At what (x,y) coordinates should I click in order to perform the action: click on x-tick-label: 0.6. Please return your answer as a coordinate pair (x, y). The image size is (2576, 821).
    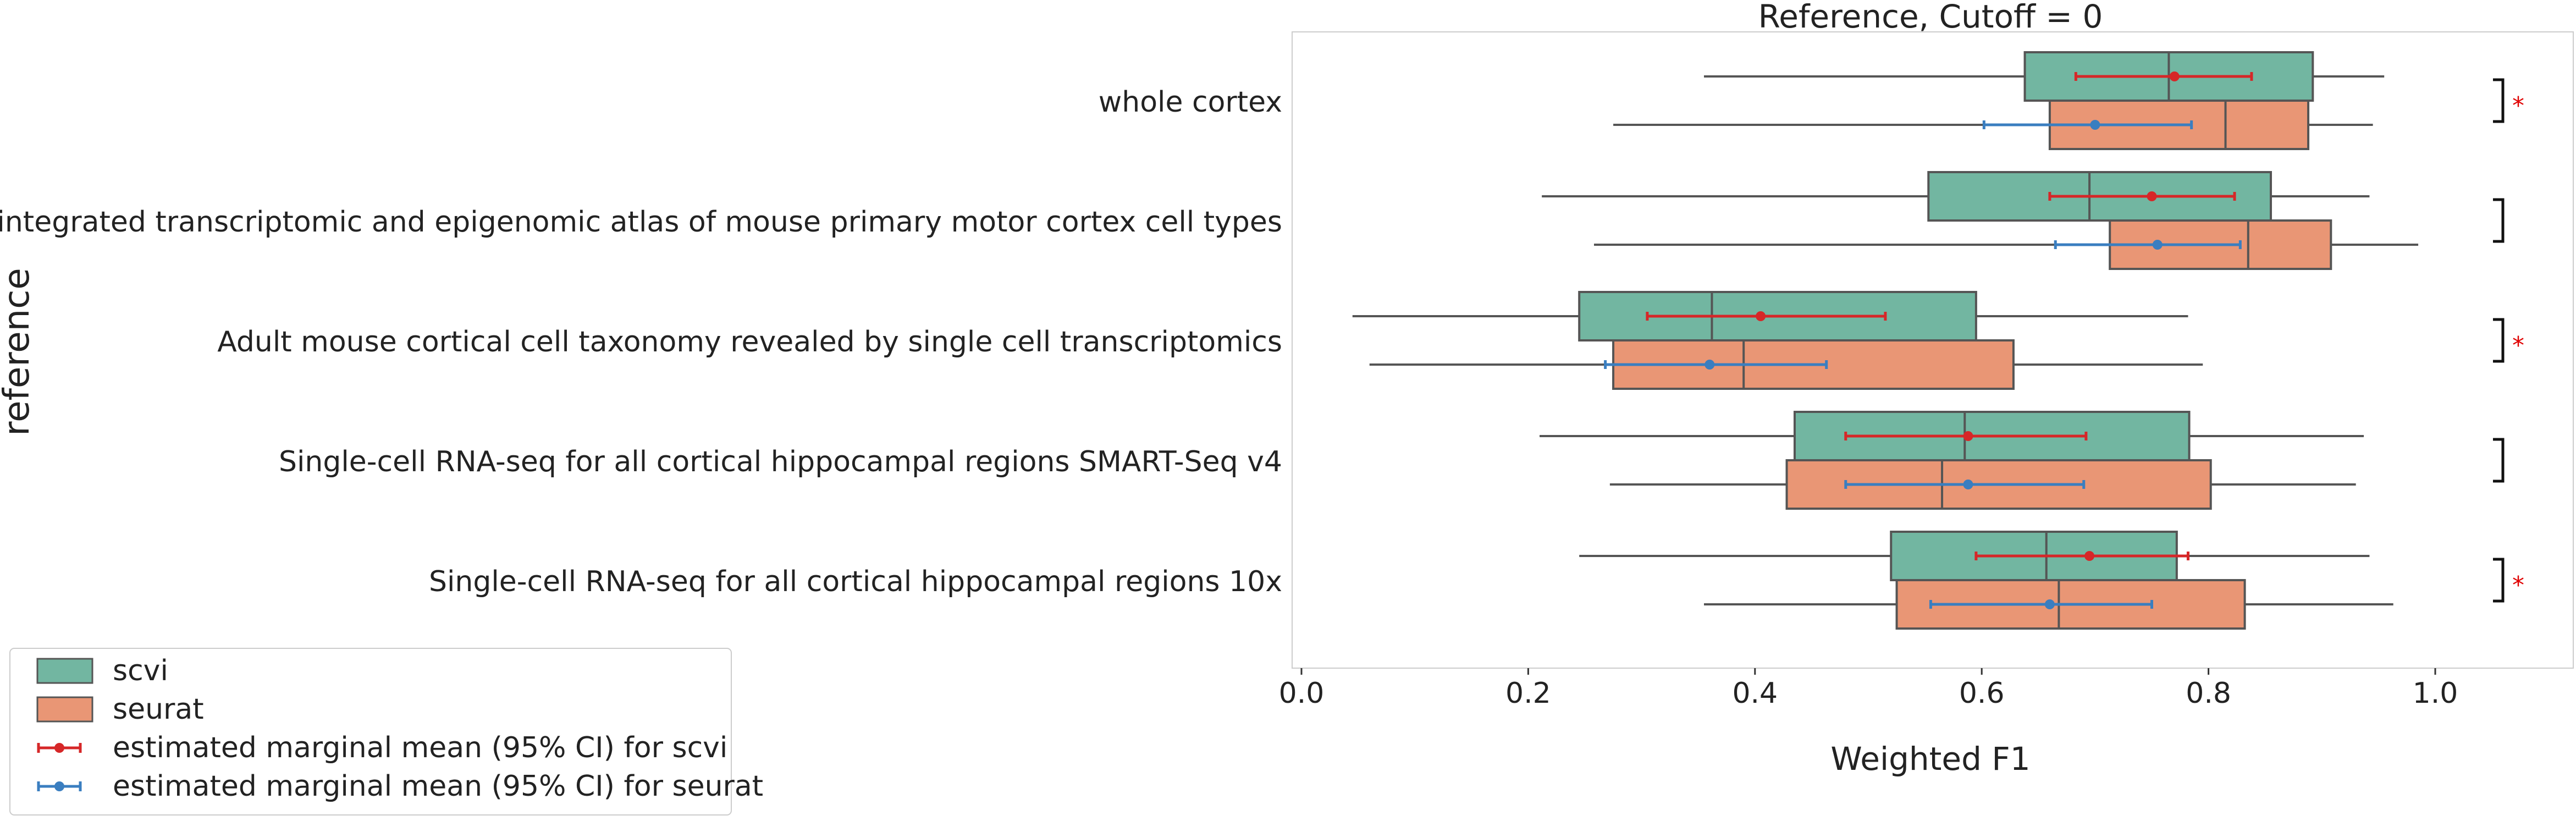
    Looking at the image, I should click on (1982, 693).